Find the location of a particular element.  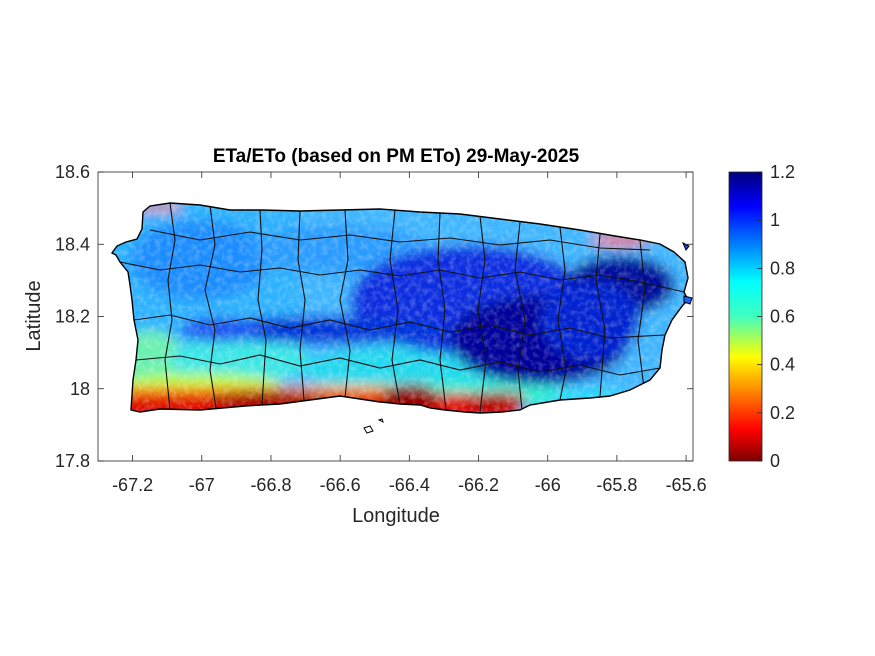

vieques-fragment-icon is located at coordinates (686, 246).